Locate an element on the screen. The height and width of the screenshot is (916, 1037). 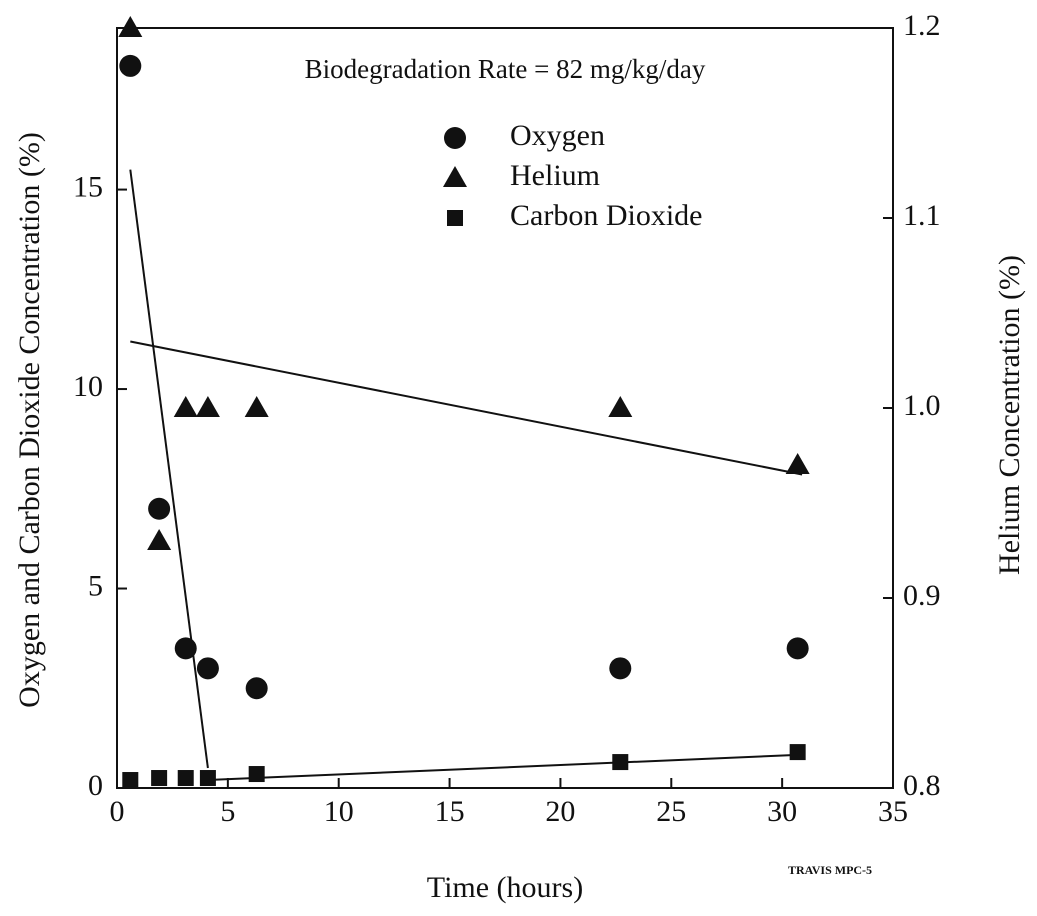
y-tick-label: 0 is located at coordinates (95, 785).